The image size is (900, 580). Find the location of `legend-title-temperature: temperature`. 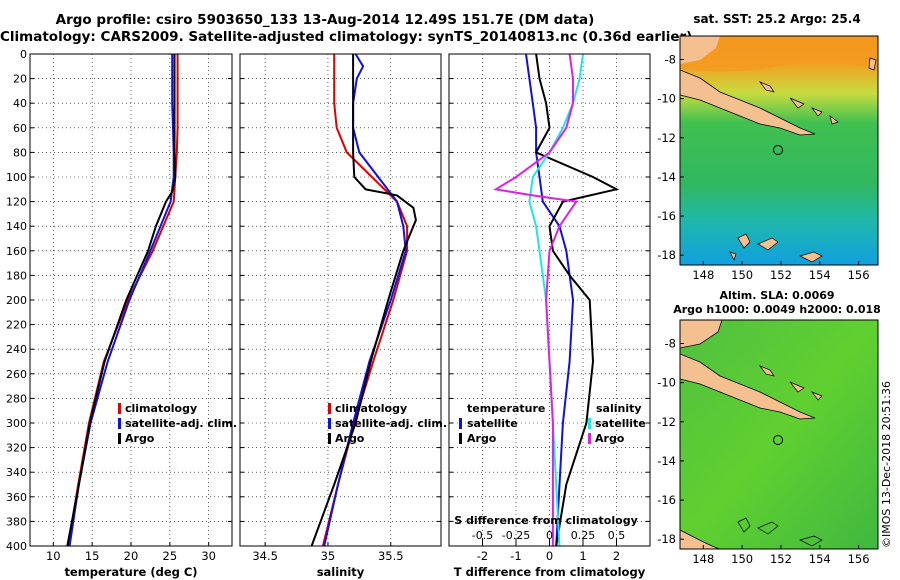

legend-title-temperature: temperature is located at coordinates (506, 408).